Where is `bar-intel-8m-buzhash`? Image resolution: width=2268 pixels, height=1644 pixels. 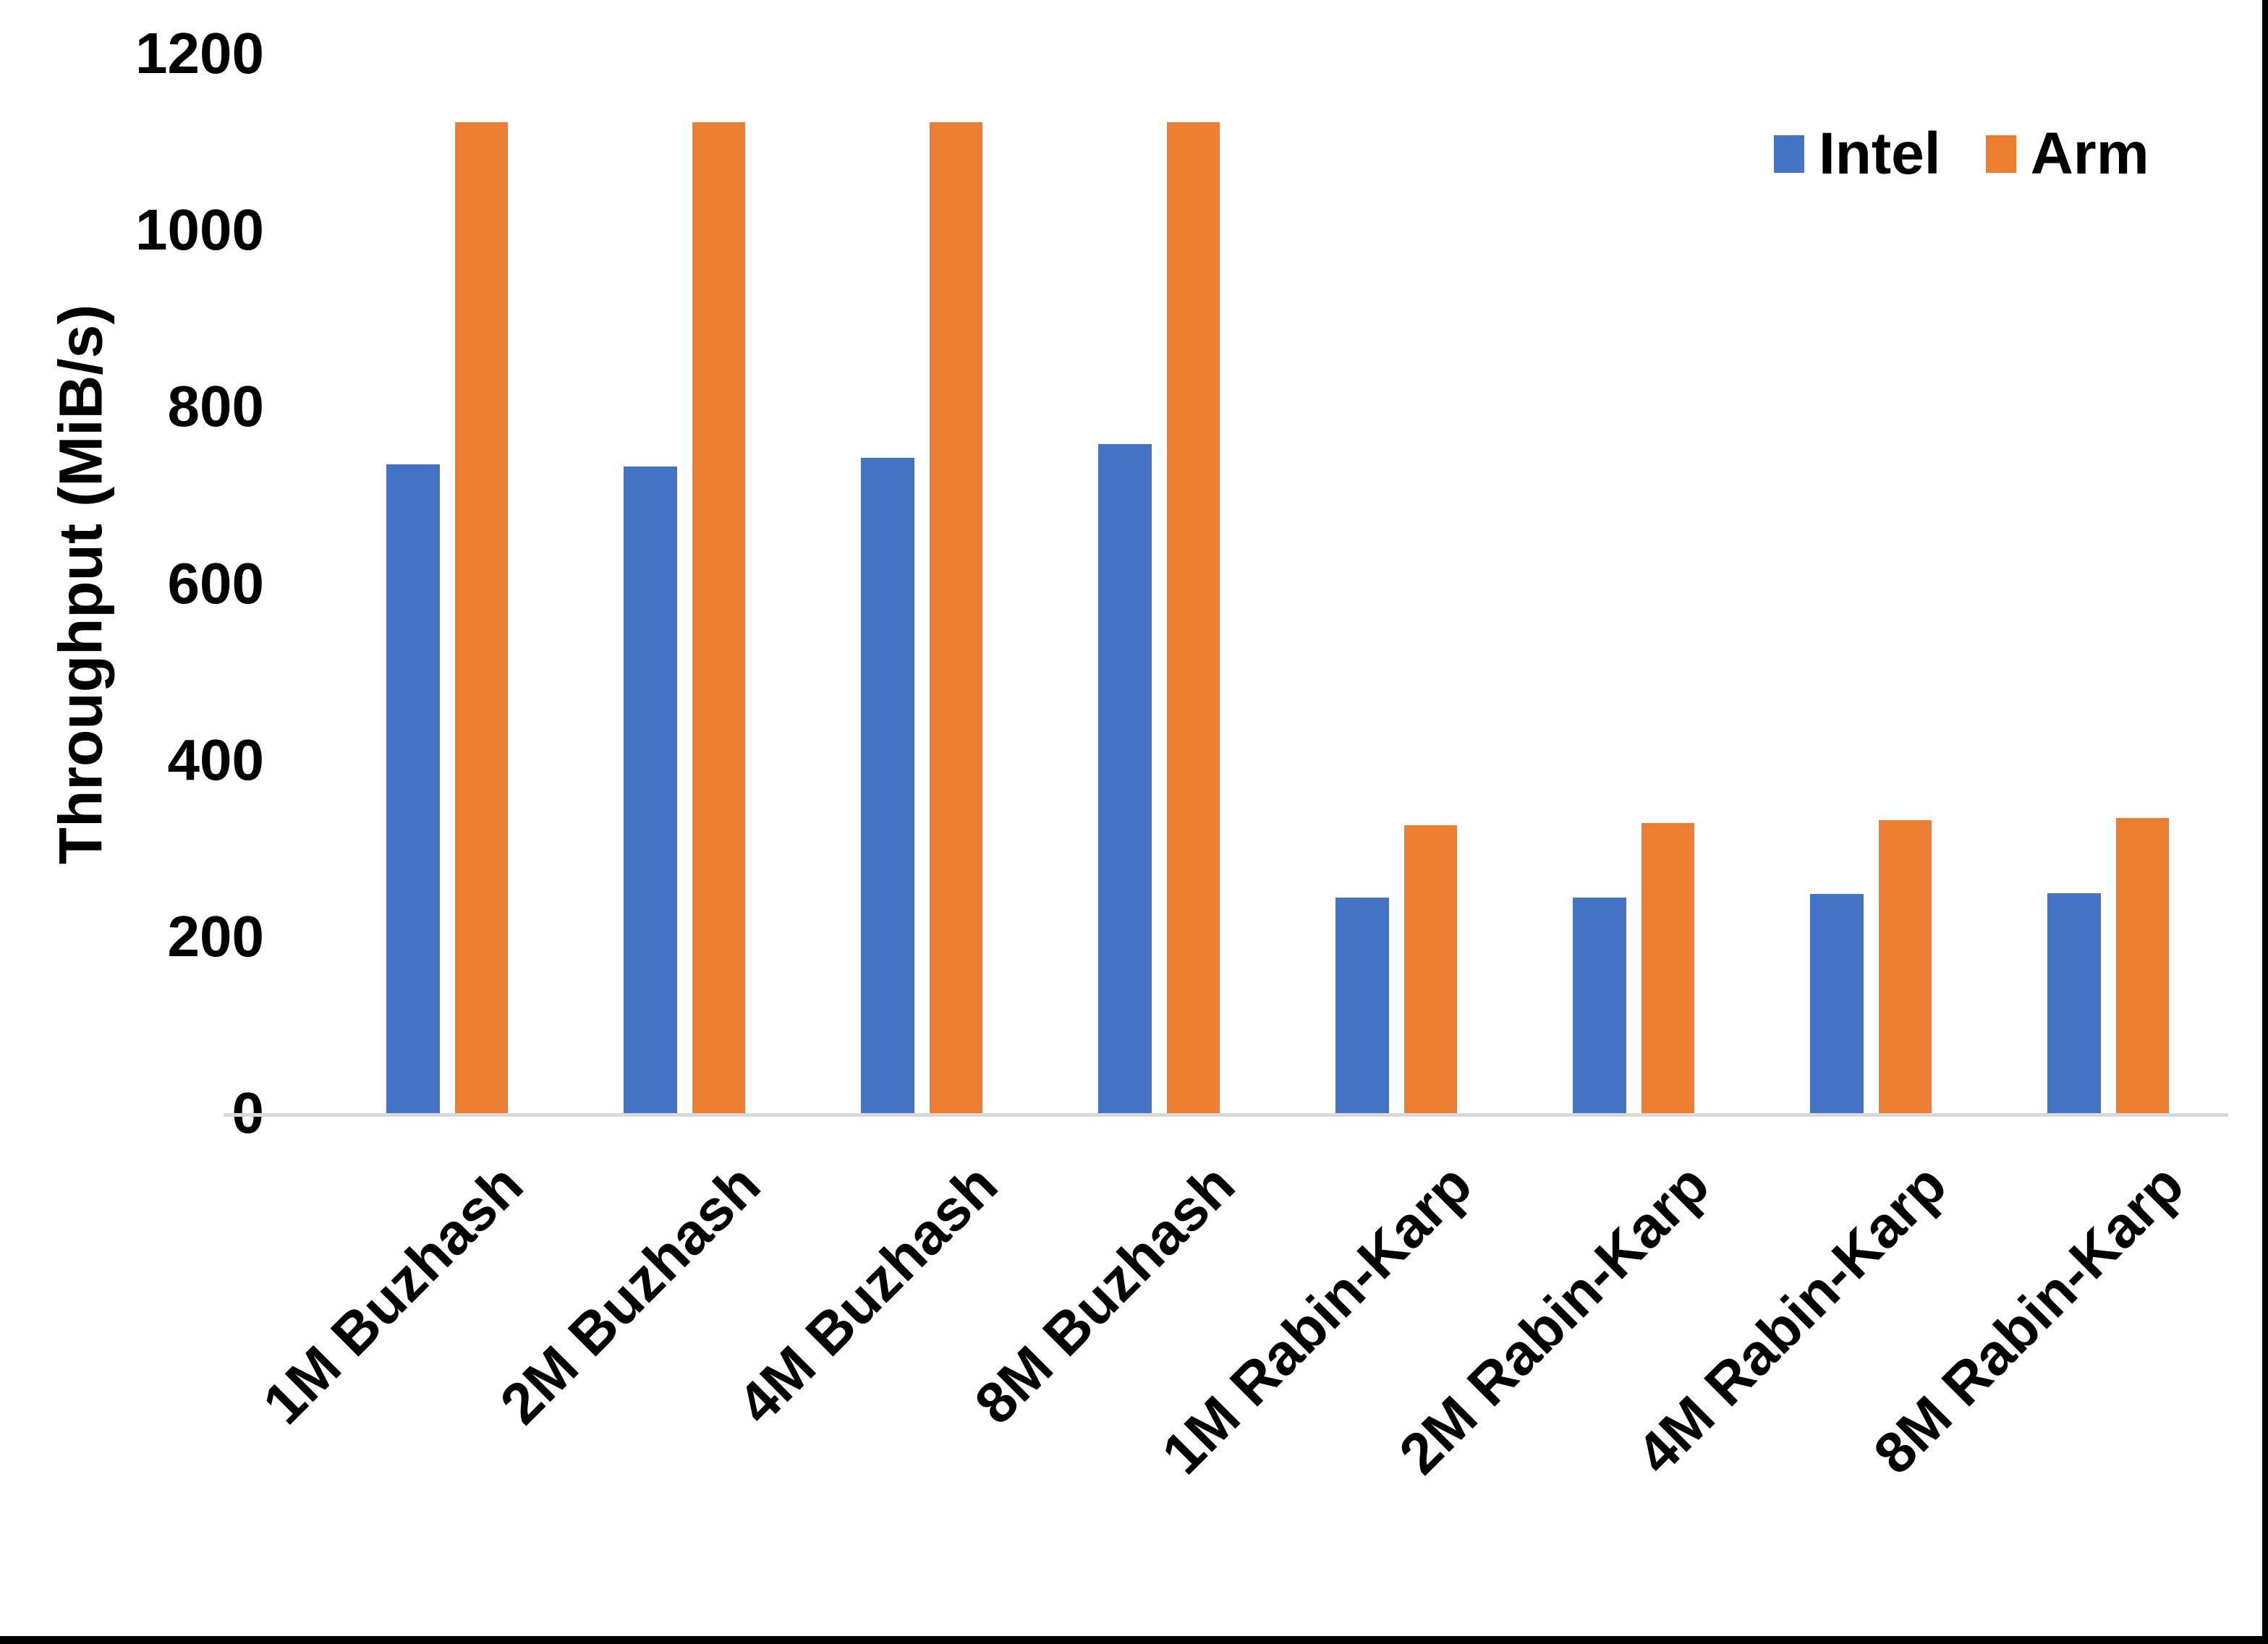
bar-intel-8m-buzhash is located at coordinates (1125, 779).